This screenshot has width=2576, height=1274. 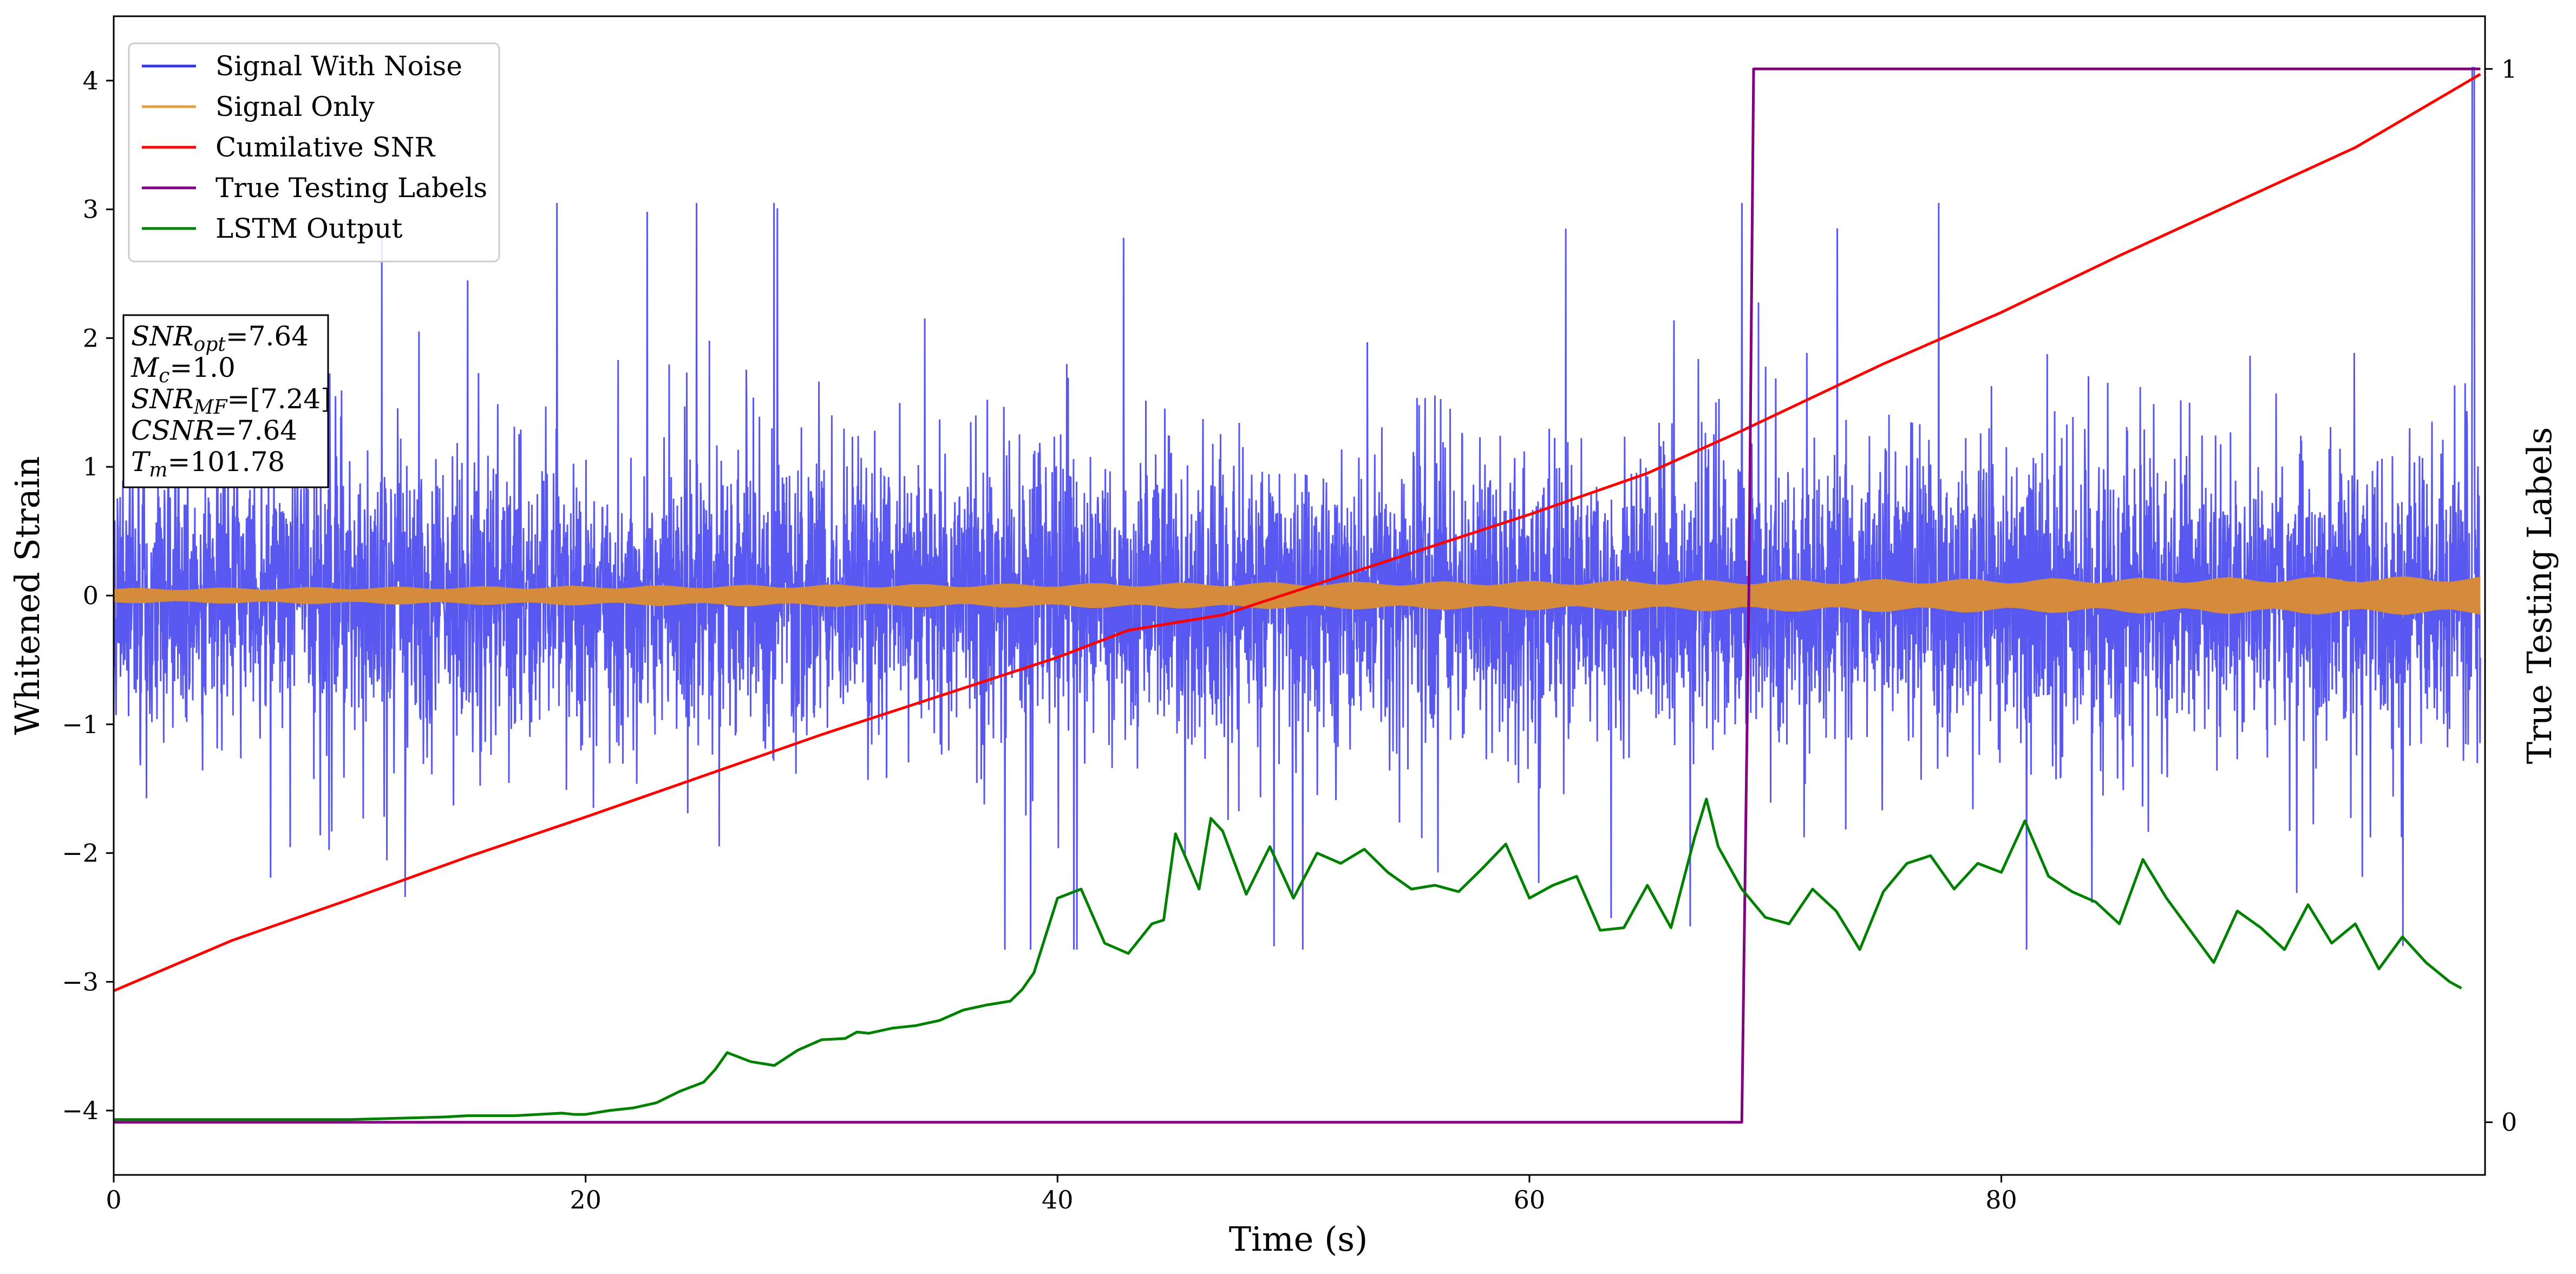 What do you see at coordinates (141, 462) in the screenshot?
I see `annotation-symbol: T` at bounding box center [141, 462].